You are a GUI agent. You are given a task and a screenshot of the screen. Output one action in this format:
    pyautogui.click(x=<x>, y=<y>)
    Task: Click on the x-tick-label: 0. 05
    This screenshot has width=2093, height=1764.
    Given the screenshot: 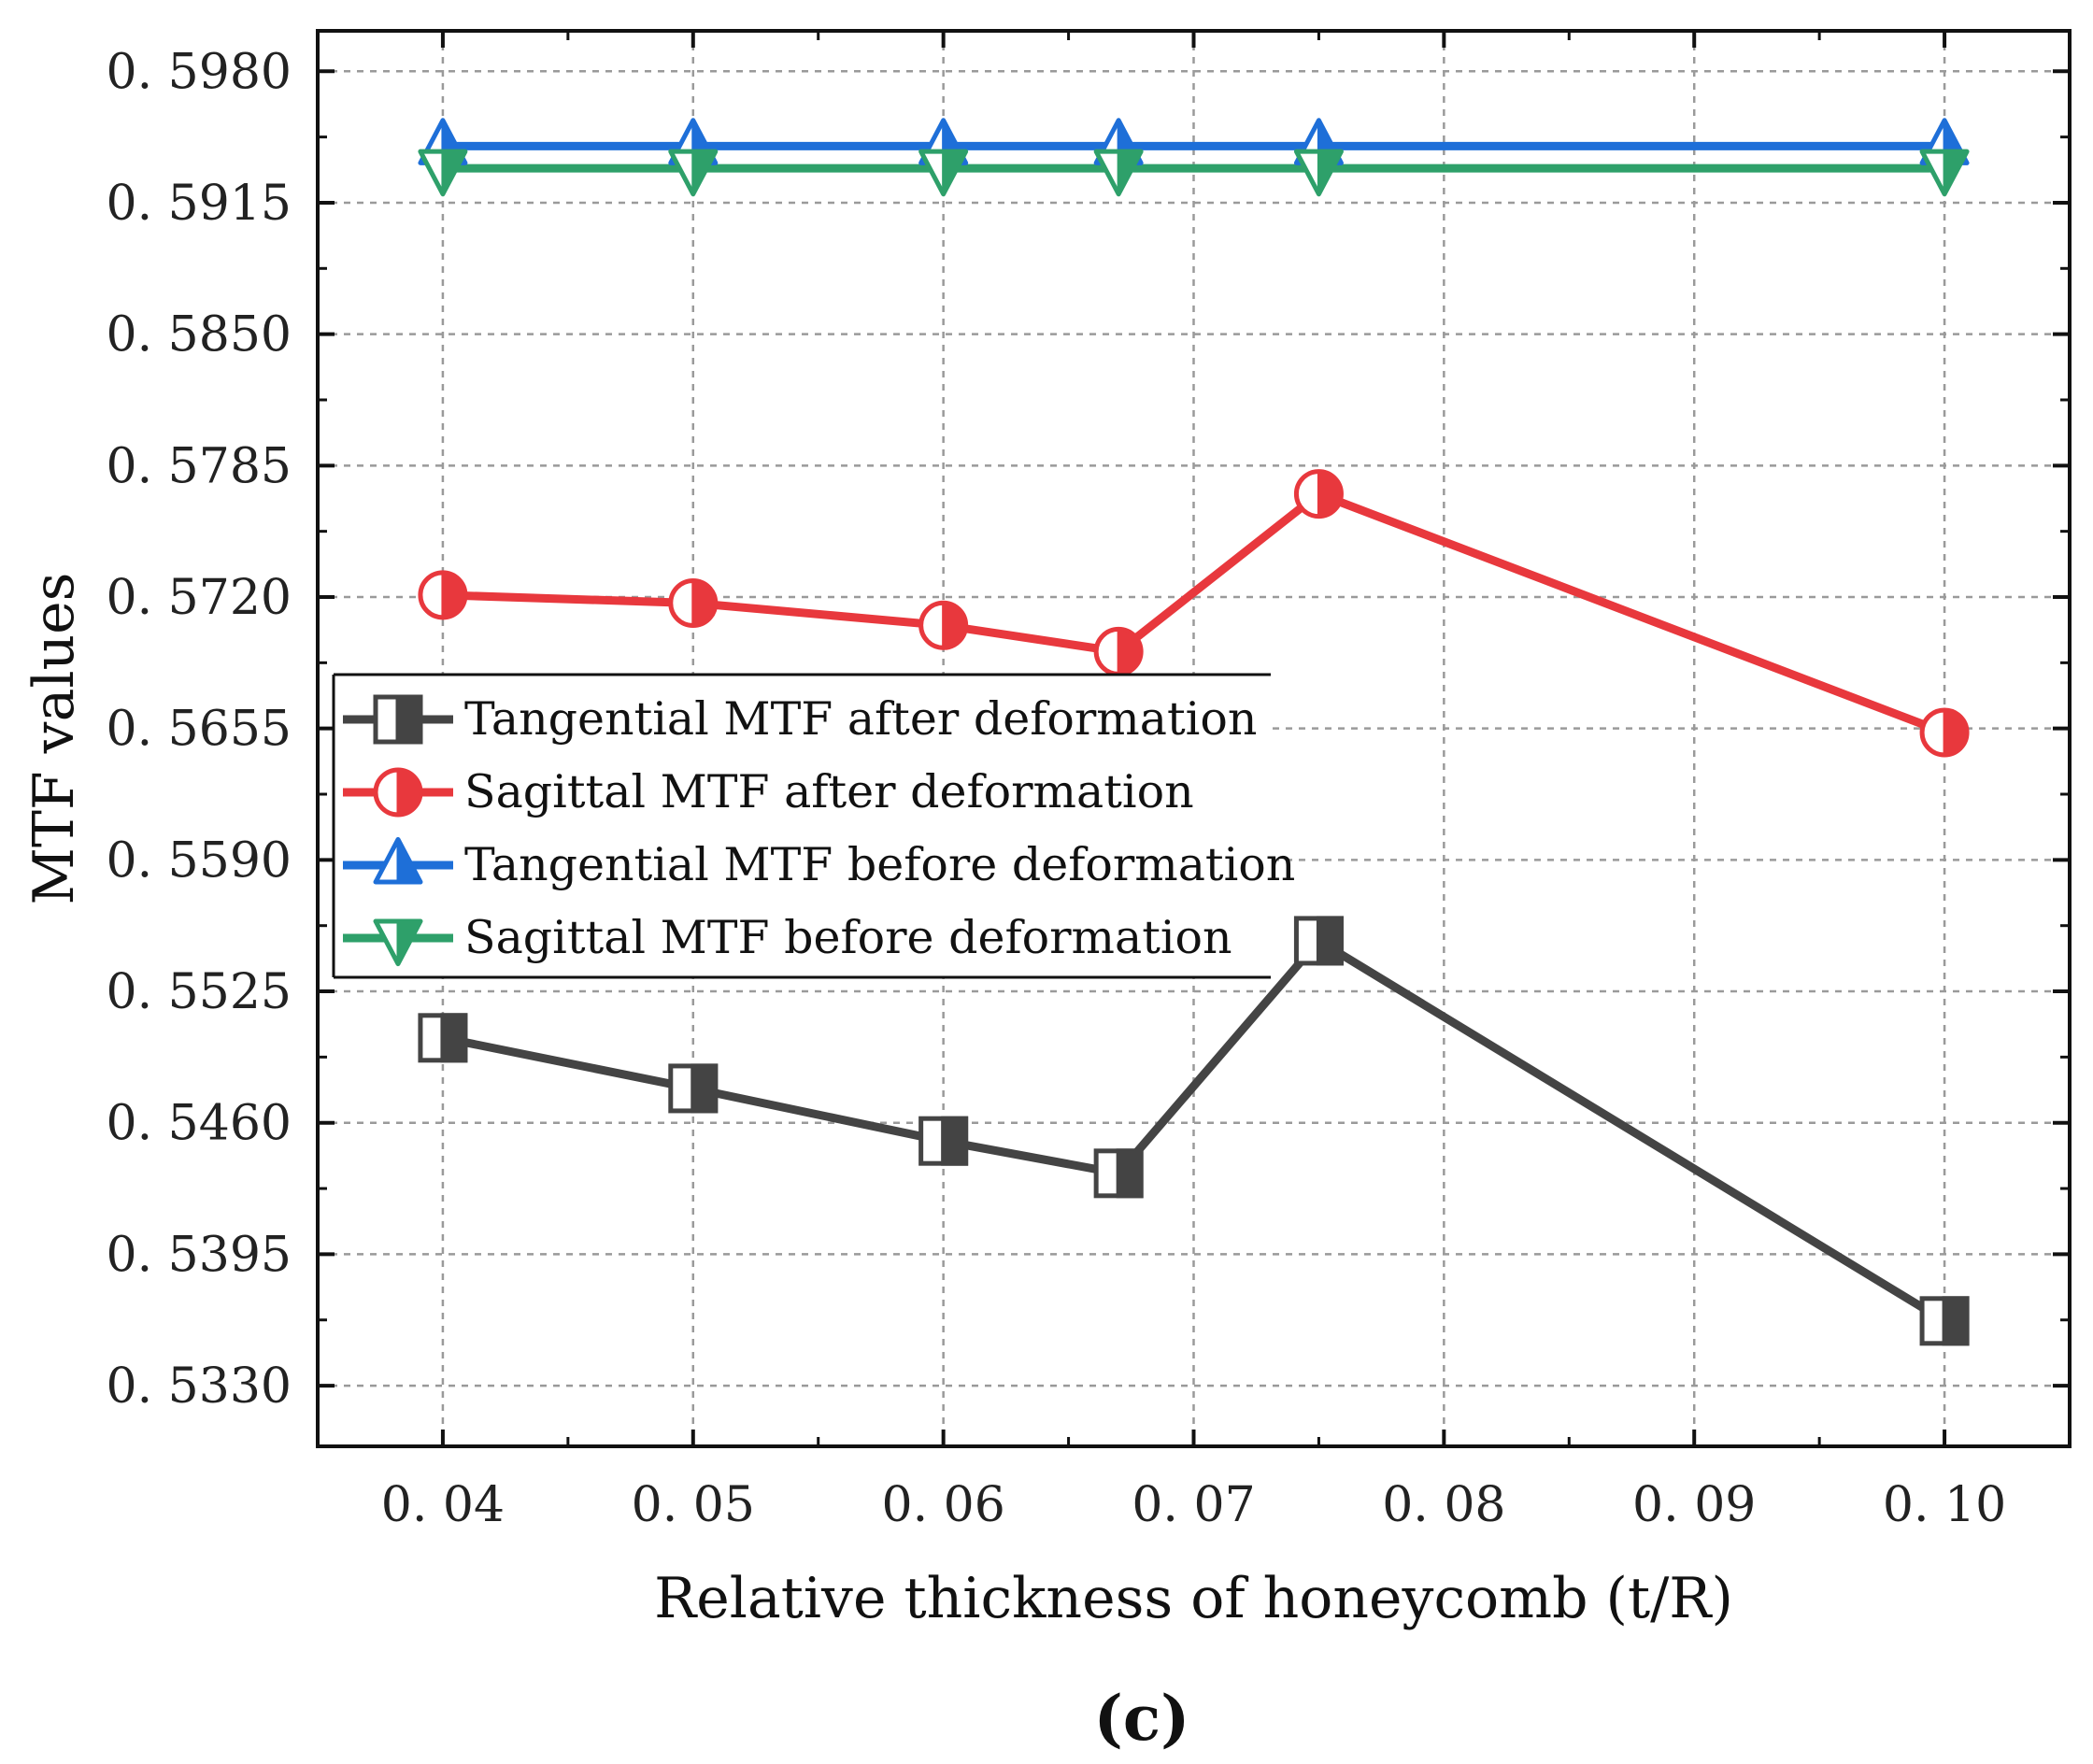 What is the action you would take?
    pyautogui.click(x=693, y=1505)
    